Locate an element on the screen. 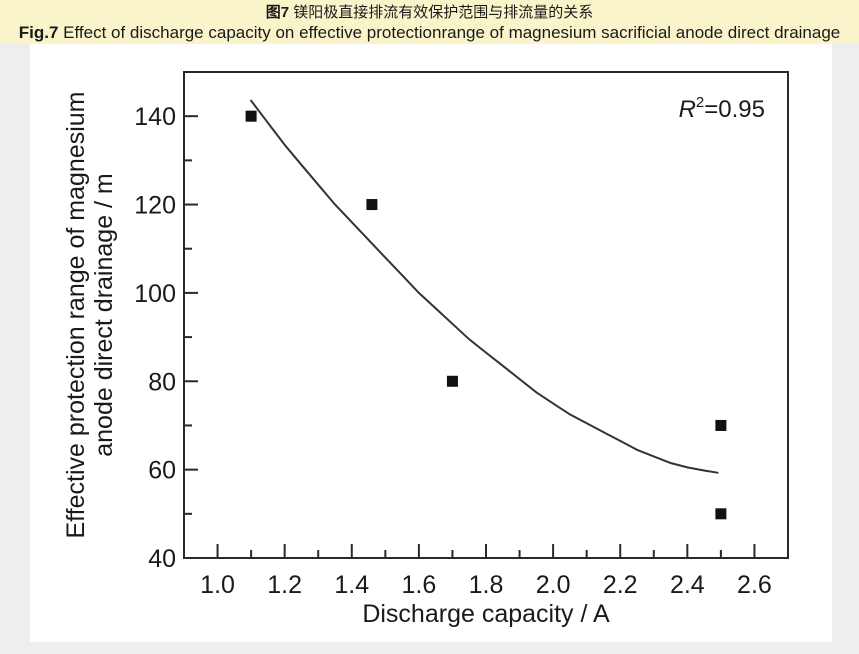  caption-chinese-label: 图7 is located at coordinates (277, 12).